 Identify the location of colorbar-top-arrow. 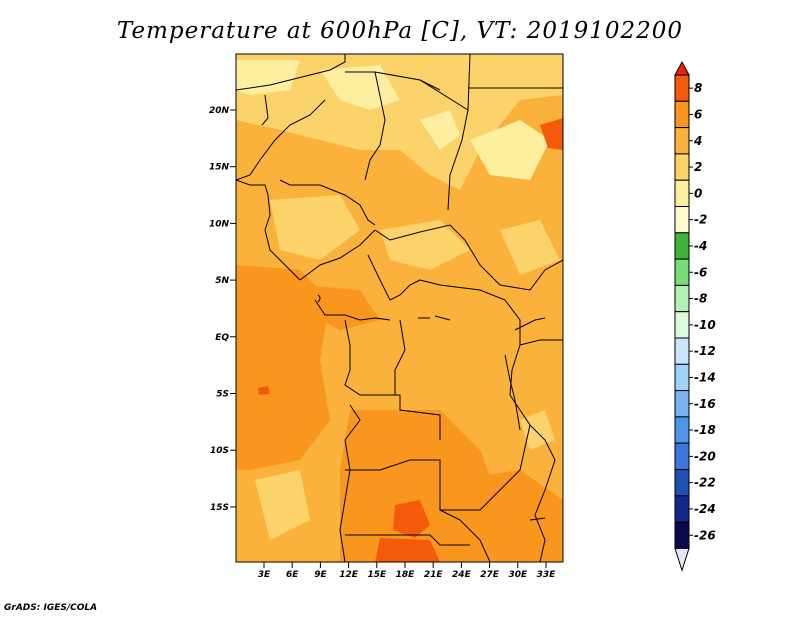
(682, 68).